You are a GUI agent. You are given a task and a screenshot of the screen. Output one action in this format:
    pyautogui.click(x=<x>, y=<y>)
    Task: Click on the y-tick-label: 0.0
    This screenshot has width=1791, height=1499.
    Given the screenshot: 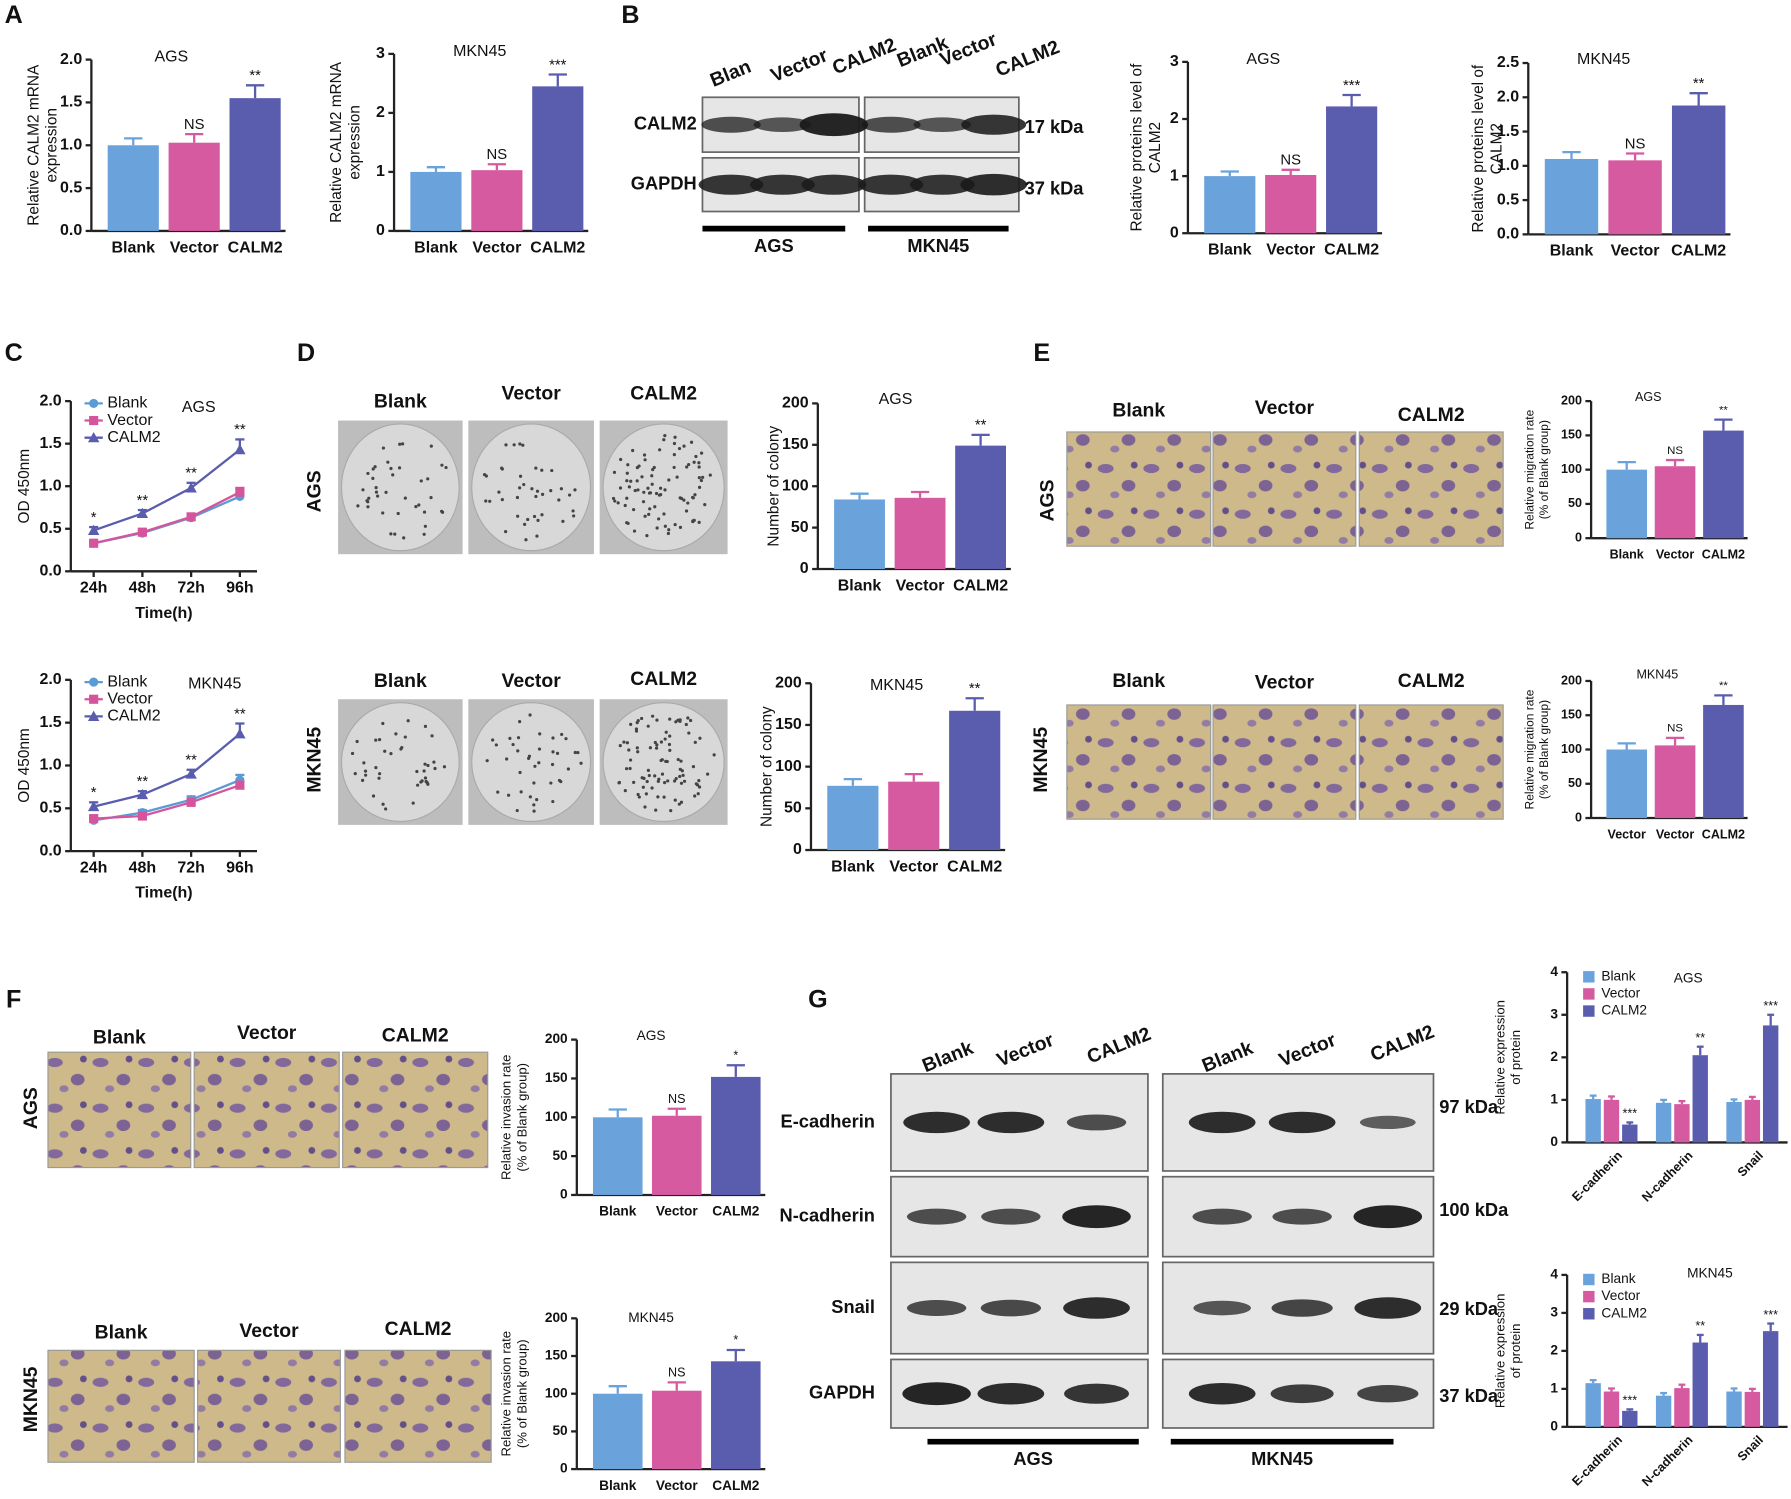 What is the action you would take?
    pyautogui.click(x=50, y=571)
    